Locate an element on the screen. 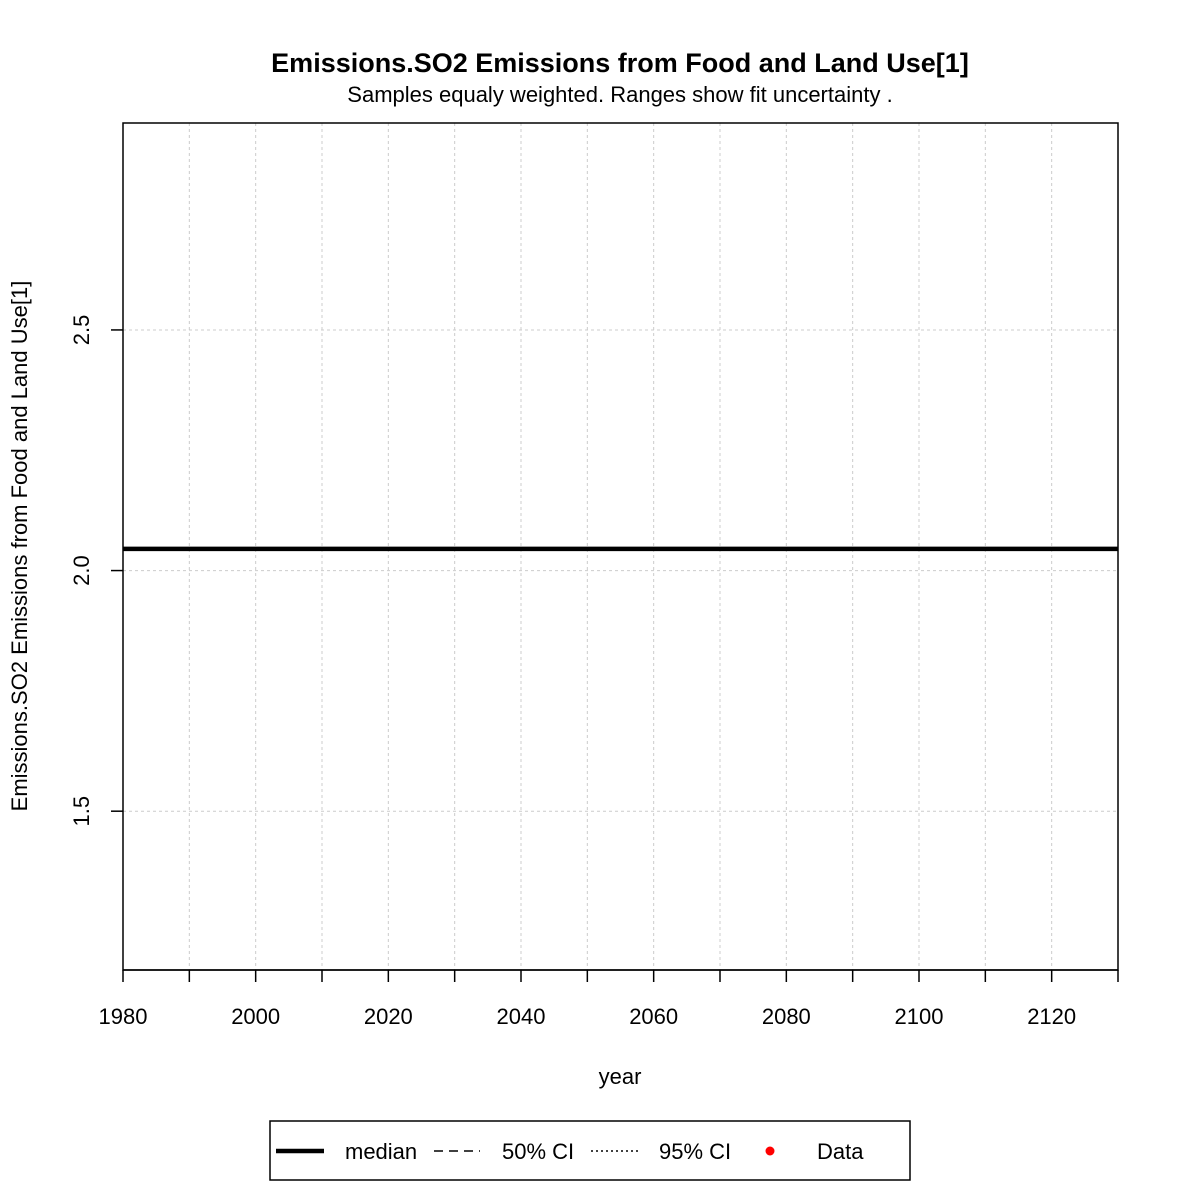  legend-box is located at coordinates (590, 1150).